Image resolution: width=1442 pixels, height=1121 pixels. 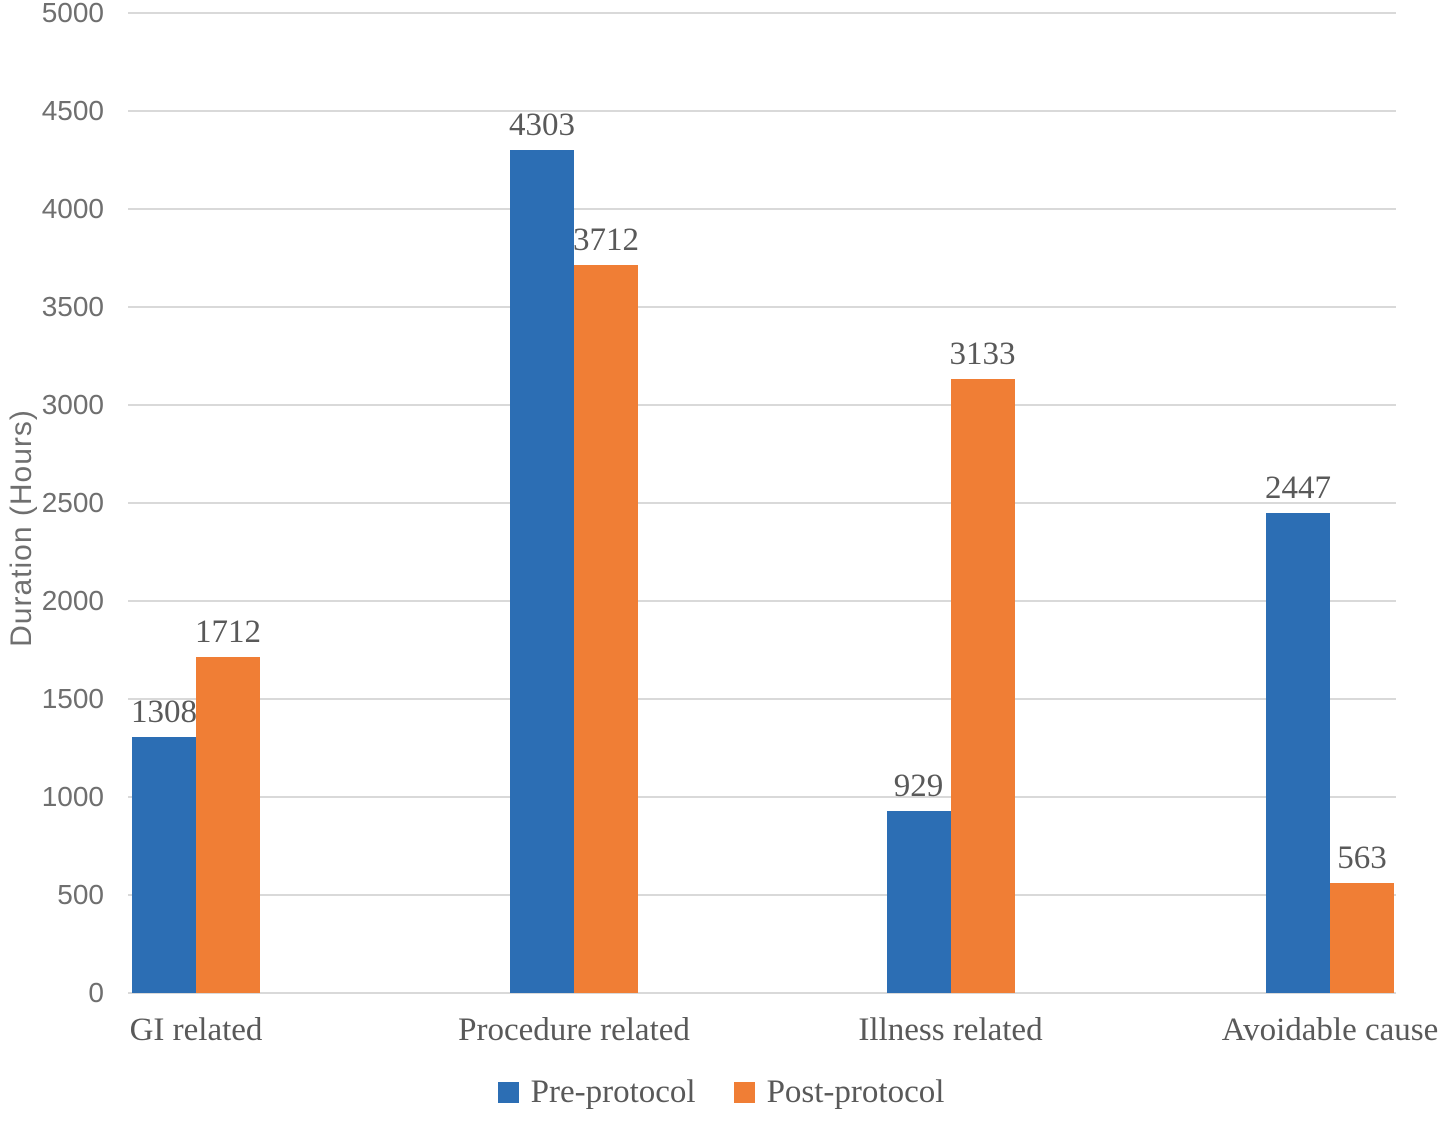 What do you see at coordinates (72, 600) in the screenshot?
I see `y-axis-tick-label: 2000` at bounding box center [72, 600].